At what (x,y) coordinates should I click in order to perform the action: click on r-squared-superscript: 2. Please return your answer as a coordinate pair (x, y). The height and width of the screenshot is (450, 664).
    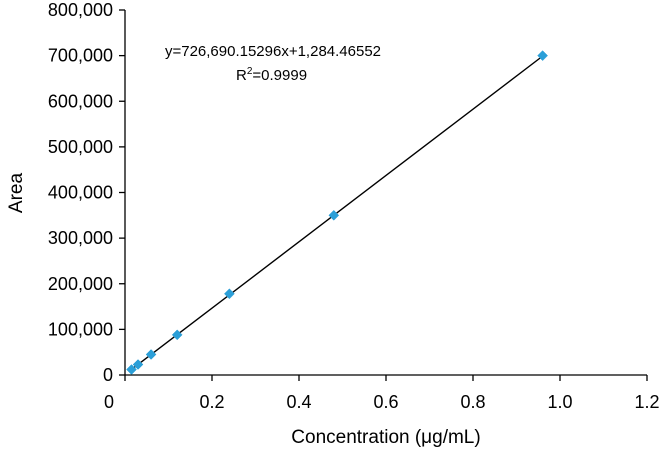
    Looking at the image, I should click on (250, 71).